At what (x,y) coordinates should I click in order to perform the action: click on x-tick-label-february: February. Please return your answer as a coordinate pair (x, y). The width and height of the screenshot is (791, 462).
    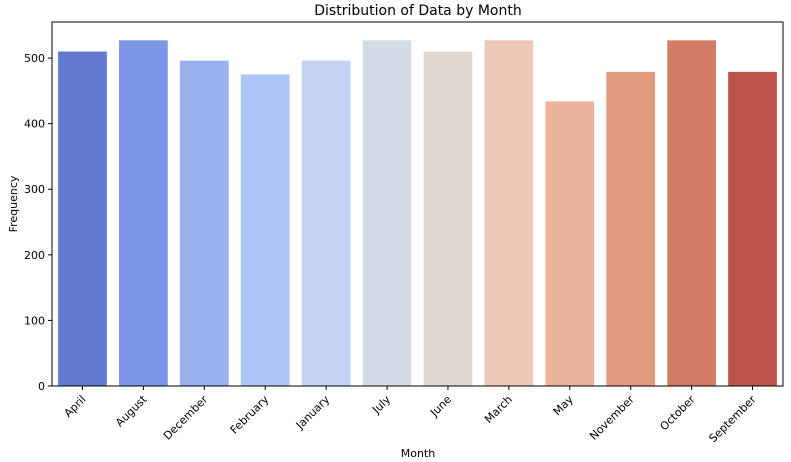
    Looking at the image, I should click on (250, 415).